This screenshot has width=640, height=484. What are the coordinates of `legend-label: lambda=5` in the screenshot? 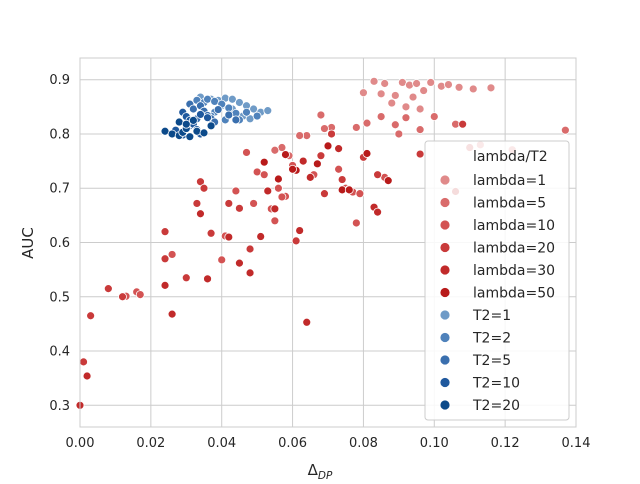 It's located at (509, 204).